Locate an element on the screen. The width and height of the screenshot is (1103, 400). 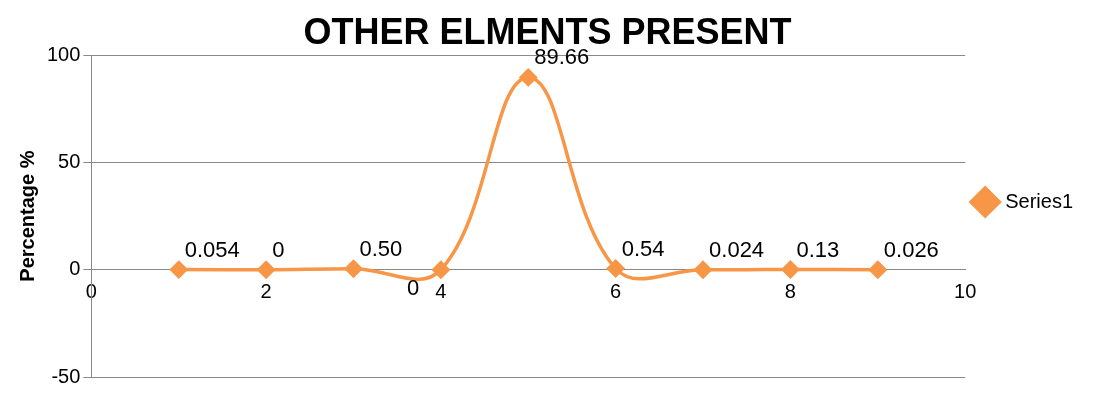
data-label: 0.54 is located at coordinates (643, 248).